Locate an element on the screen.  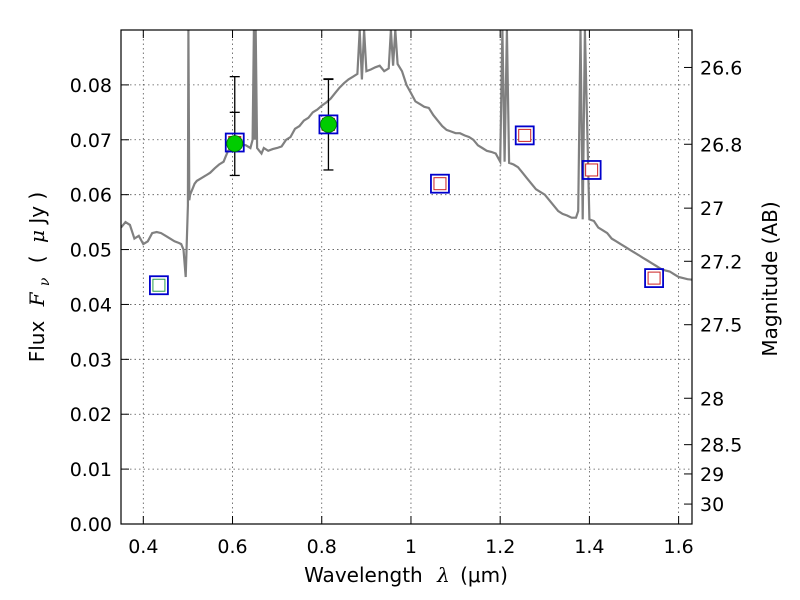
x-tick-label: 1 is located at coordinates (411, 547).